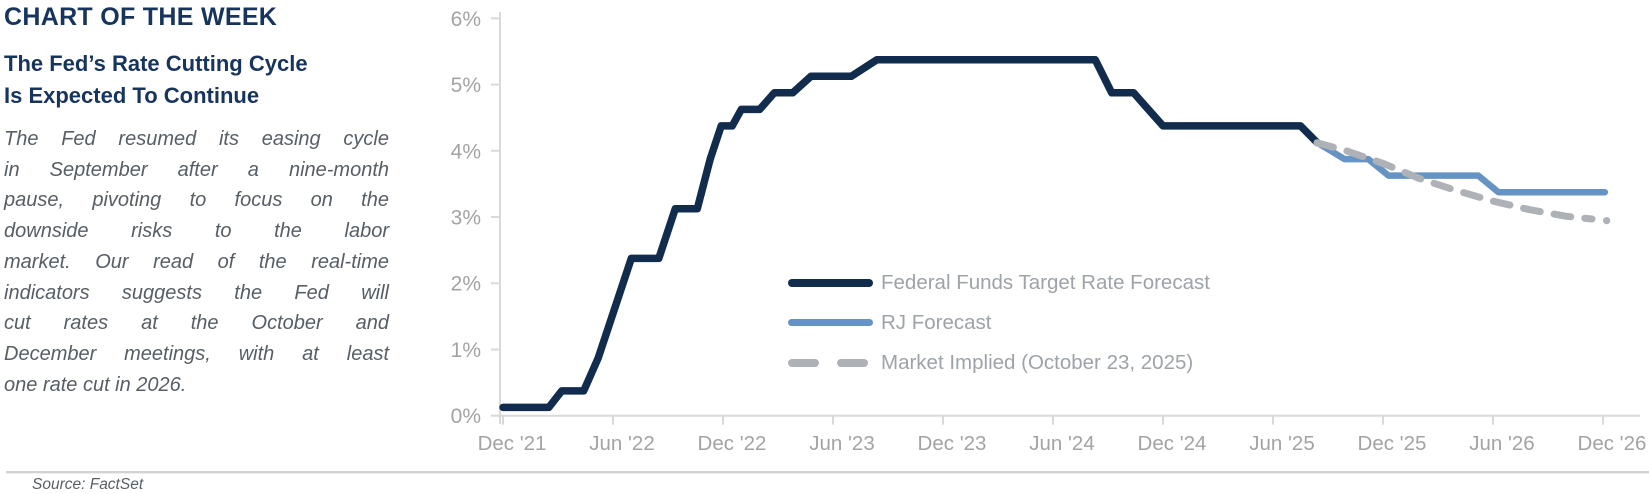 Image resolution: width=1649 pixels, height=494 pixels. Describe the element at coordinates (196, 353) in the screenshot. I see `commentary-line: December meetings, with at least` at that location.